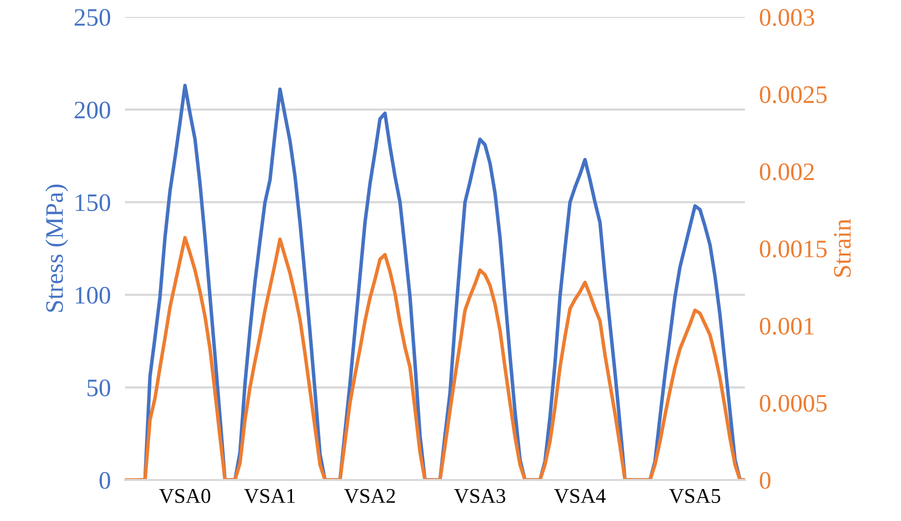 The image size is (901, 521). What do you see at coordinates (184, 496) in the screenshot?
I see `x-tick-label: VSA0` at bounding box center [184, 496].